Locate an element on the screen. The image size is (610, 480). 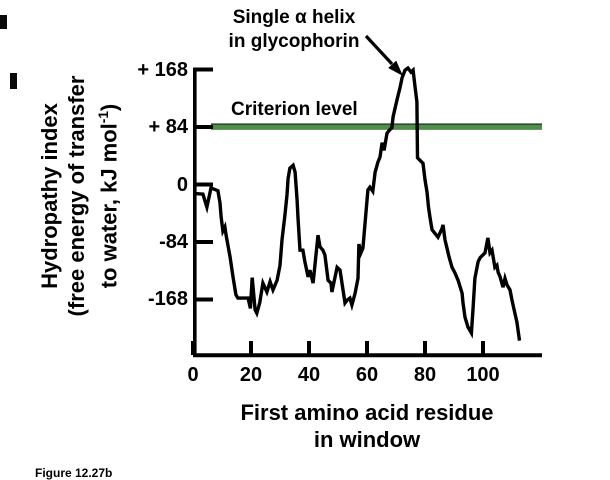
criterion-level-label: Criterion level is located at coordinates (294, 109).